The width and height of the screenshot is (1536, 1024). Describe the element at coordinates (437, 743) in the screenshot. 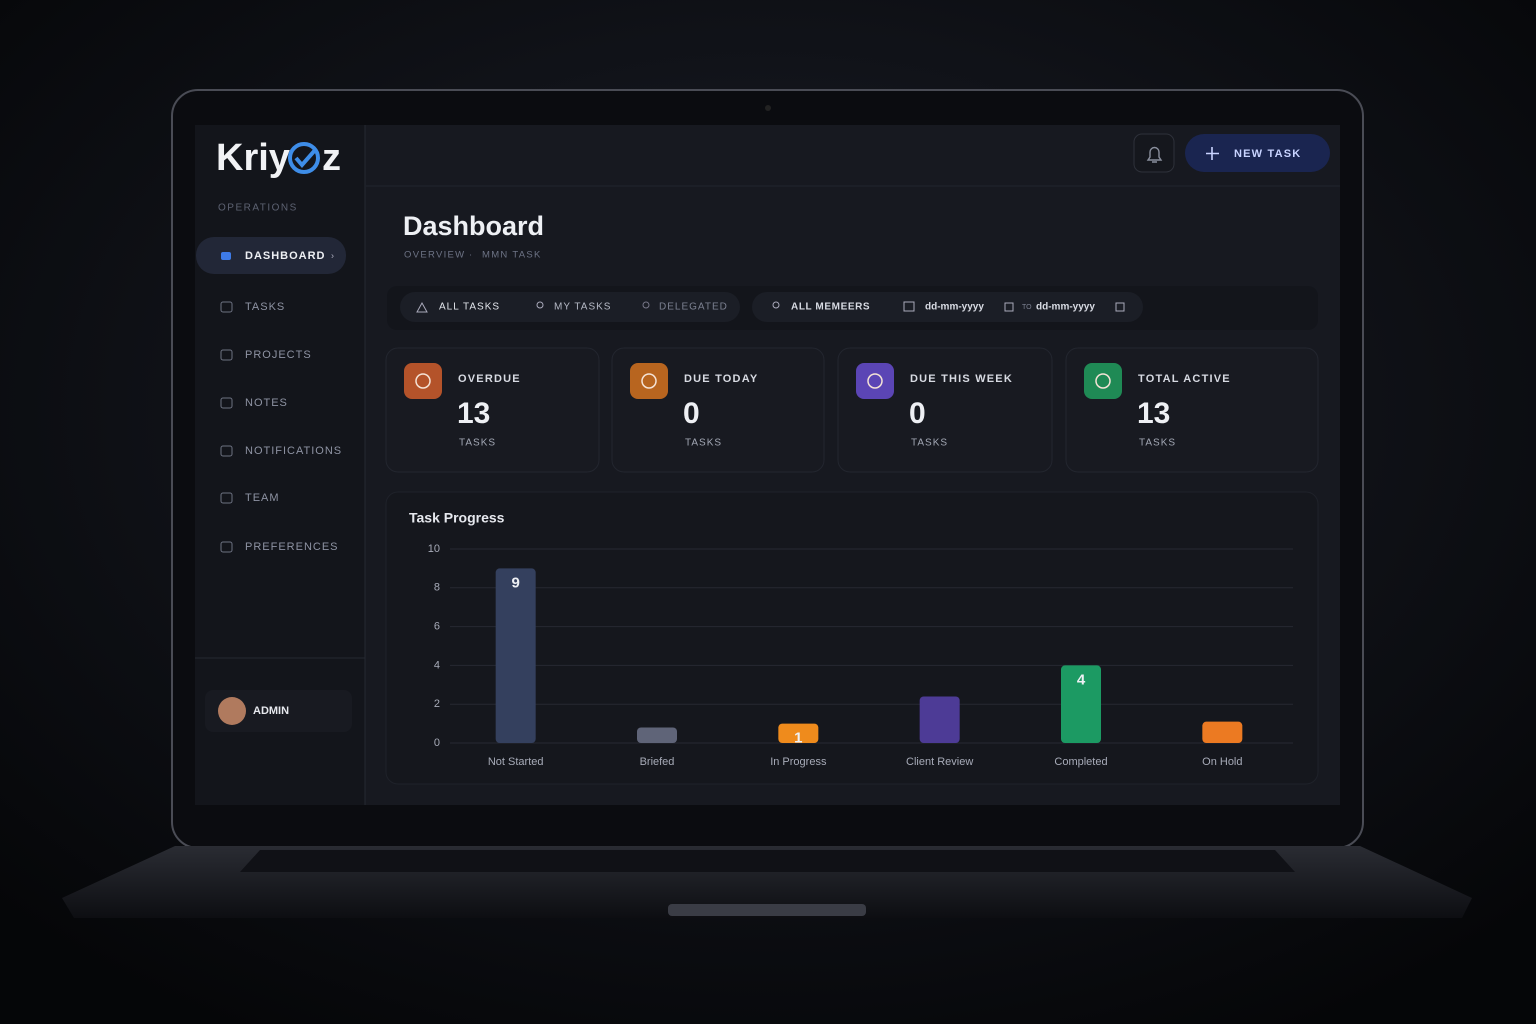

I see `y-tick-label: 0` at that location.